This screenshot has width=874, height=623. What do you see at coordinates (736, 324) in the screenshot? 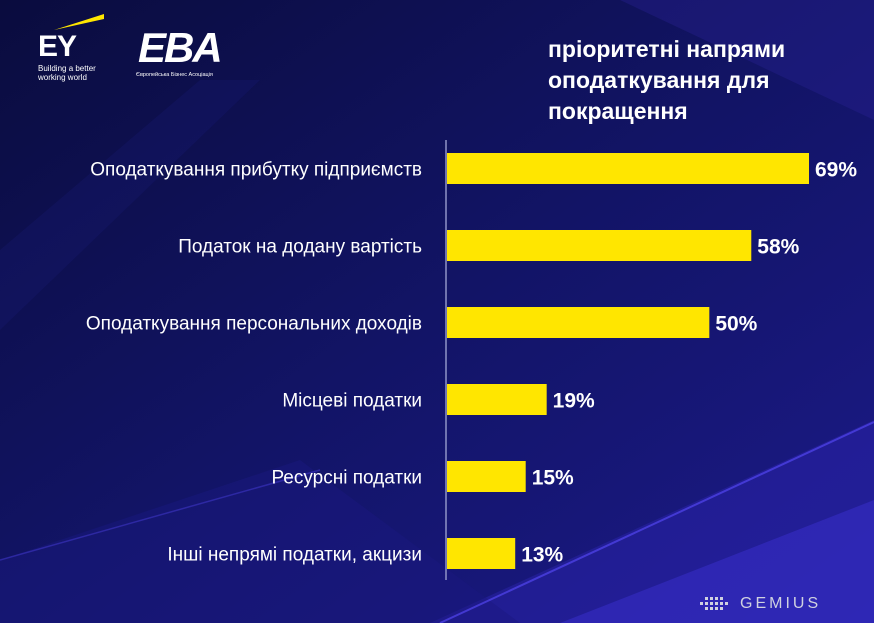
I see `value-label: 50%` at bounding box center [736, 324].